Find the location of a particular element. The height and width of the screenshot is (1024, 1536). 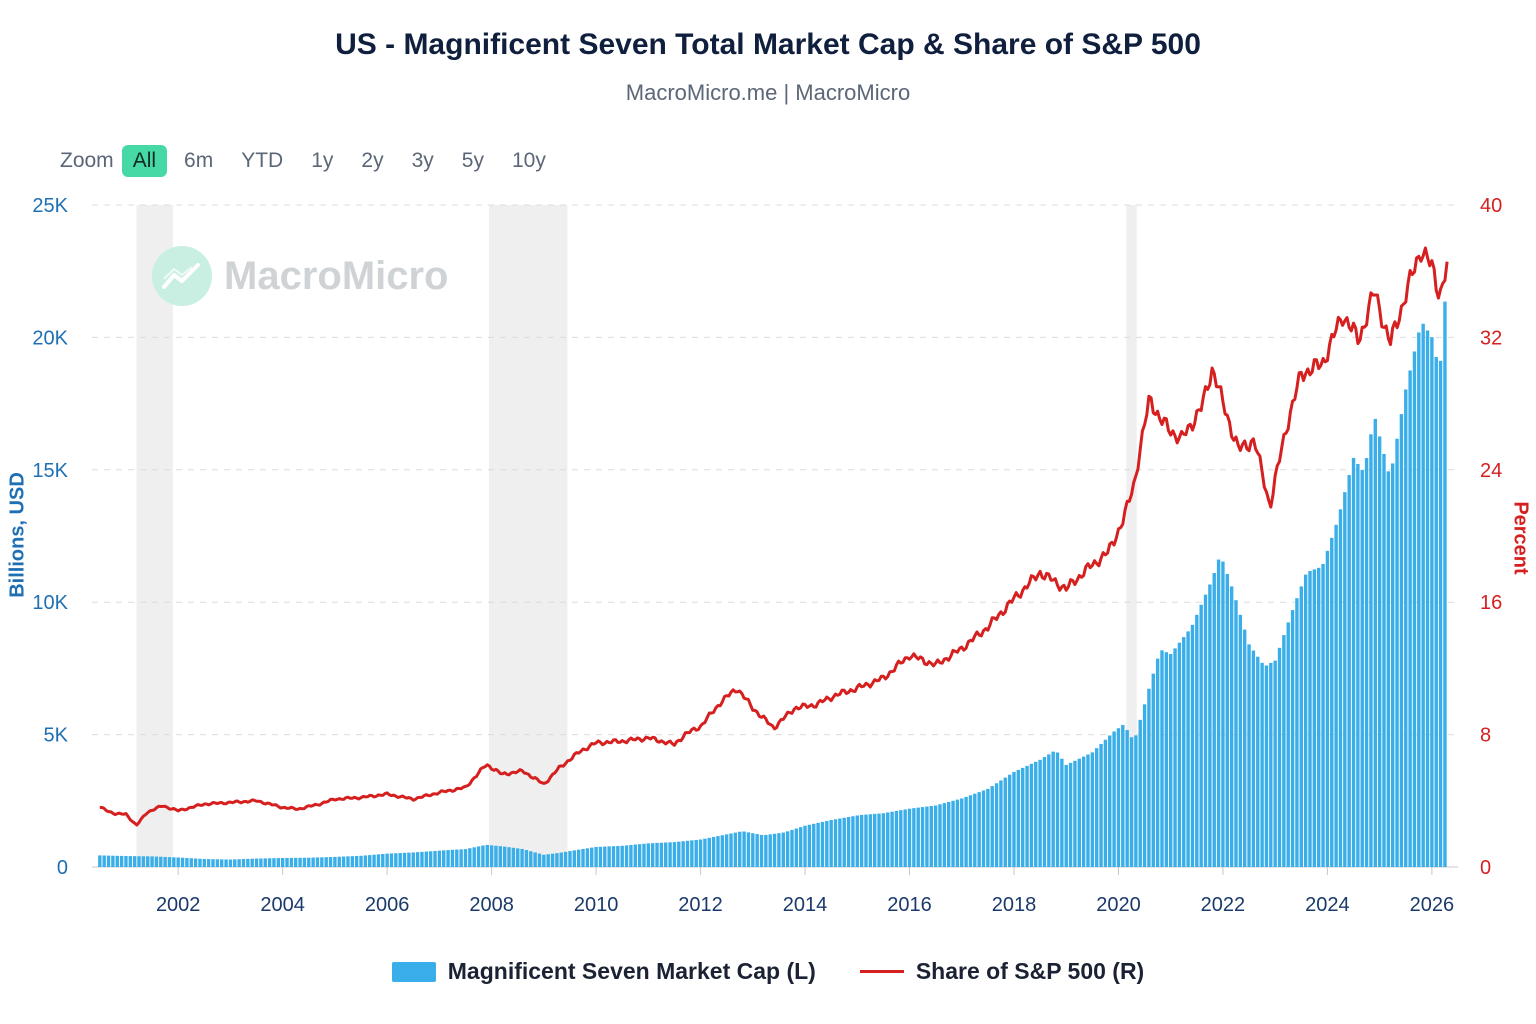

watermark: MacroMicro is located at coordinates (300, 276).